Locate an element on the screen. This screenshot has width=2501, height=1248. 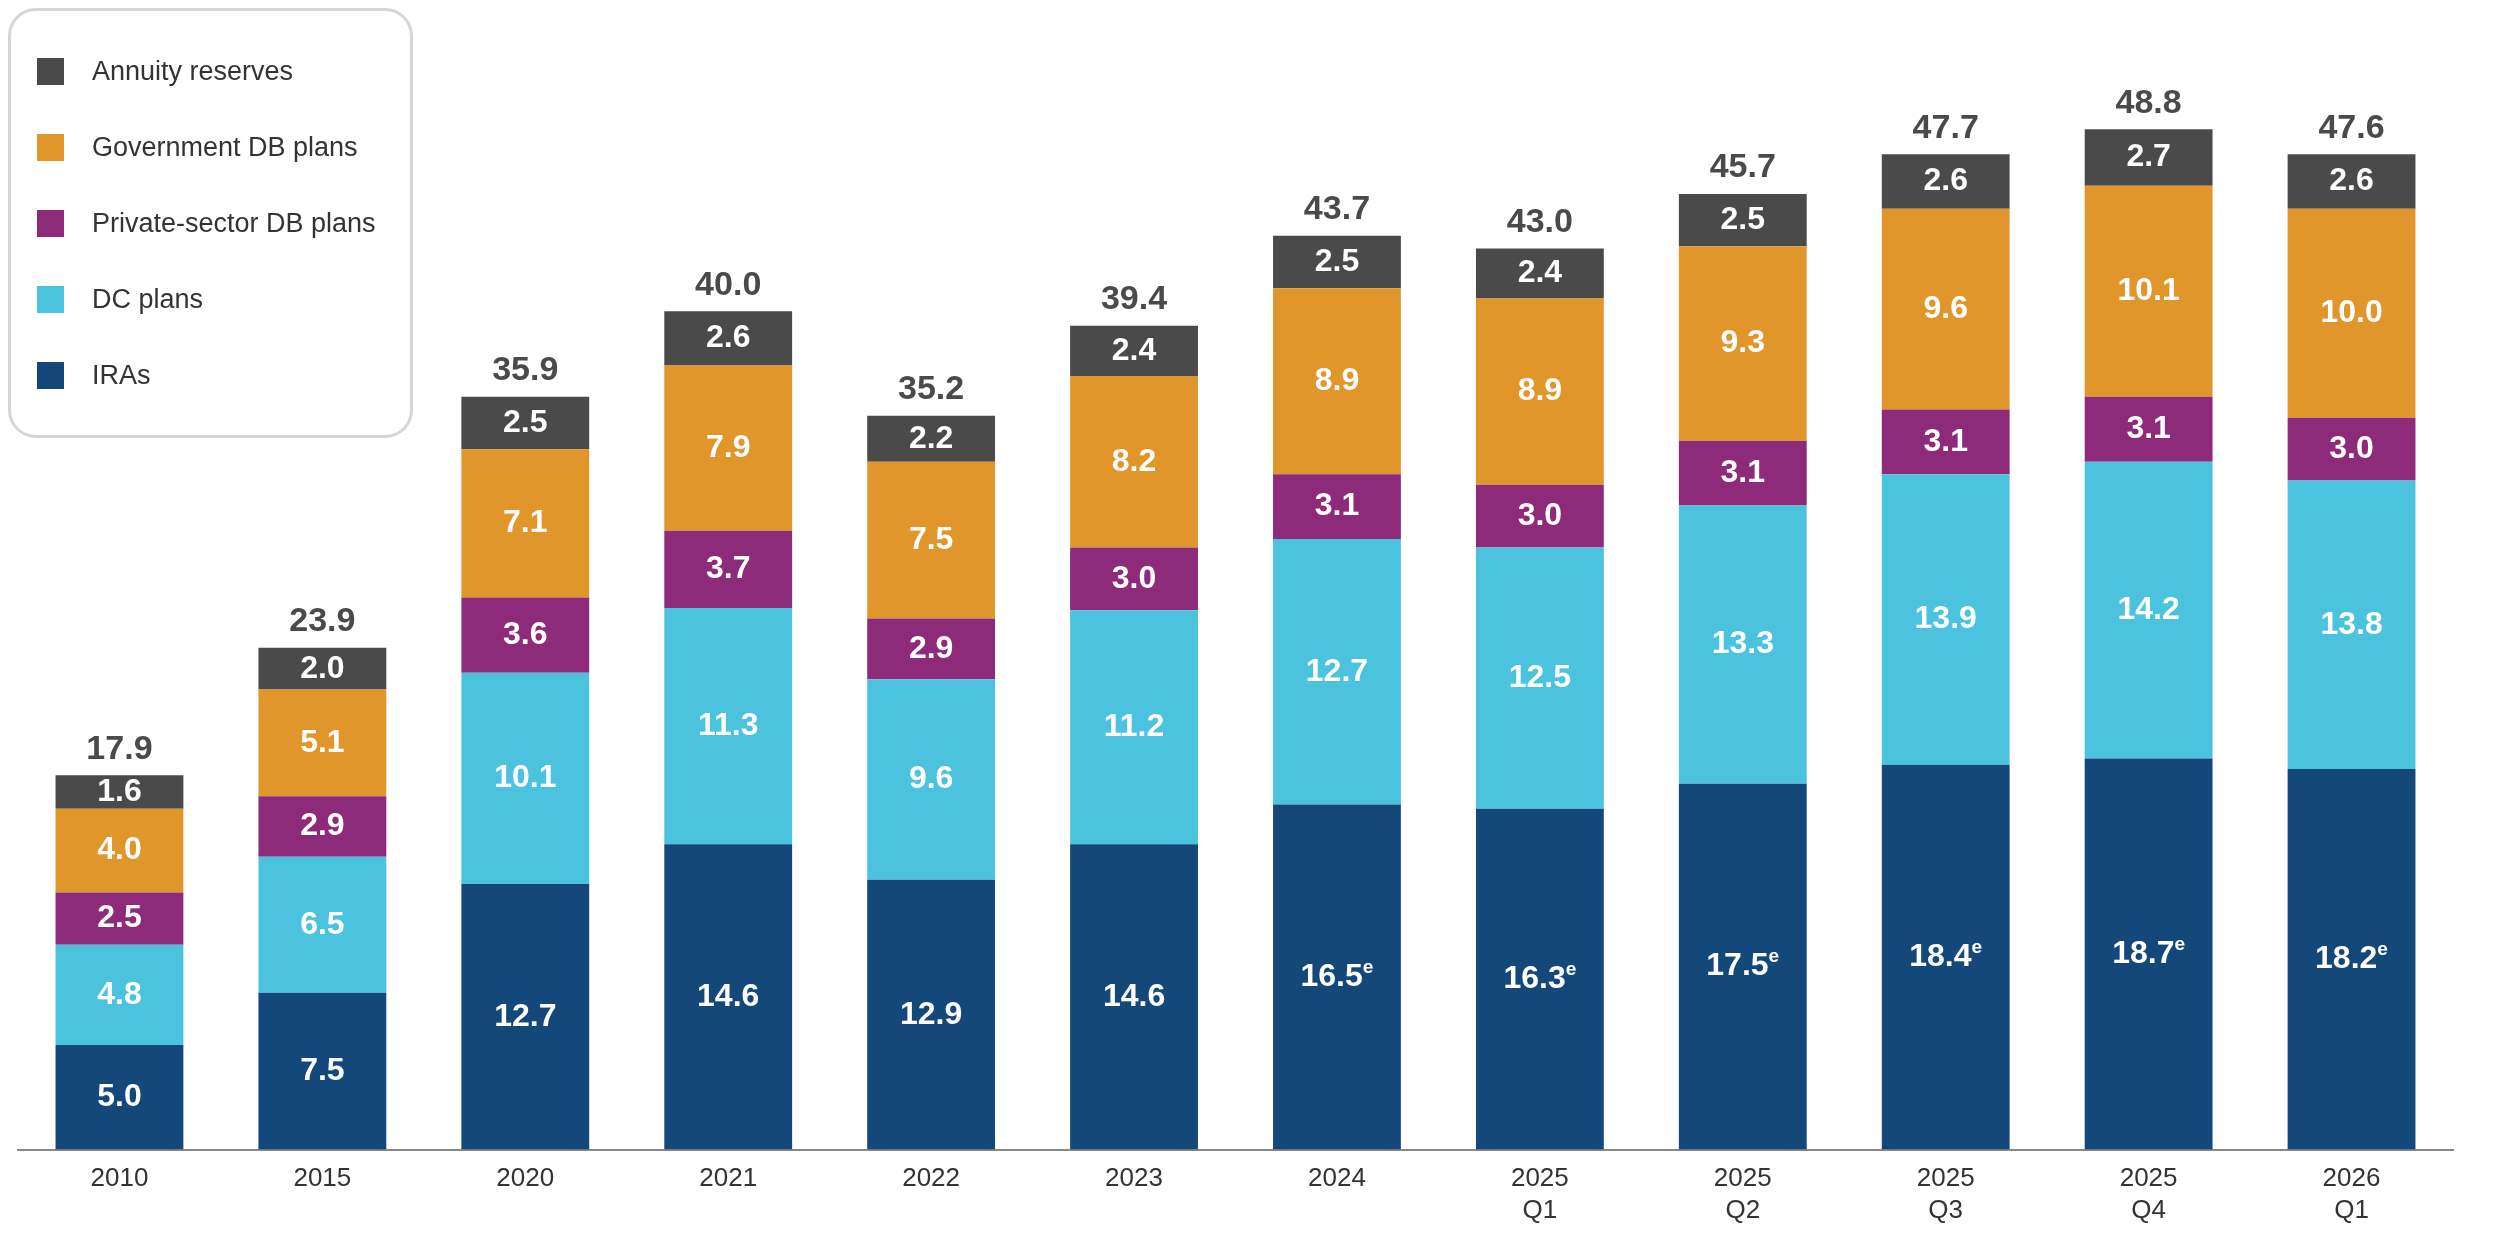
data-label: 14.2 is located at coordinates (2148, 607).